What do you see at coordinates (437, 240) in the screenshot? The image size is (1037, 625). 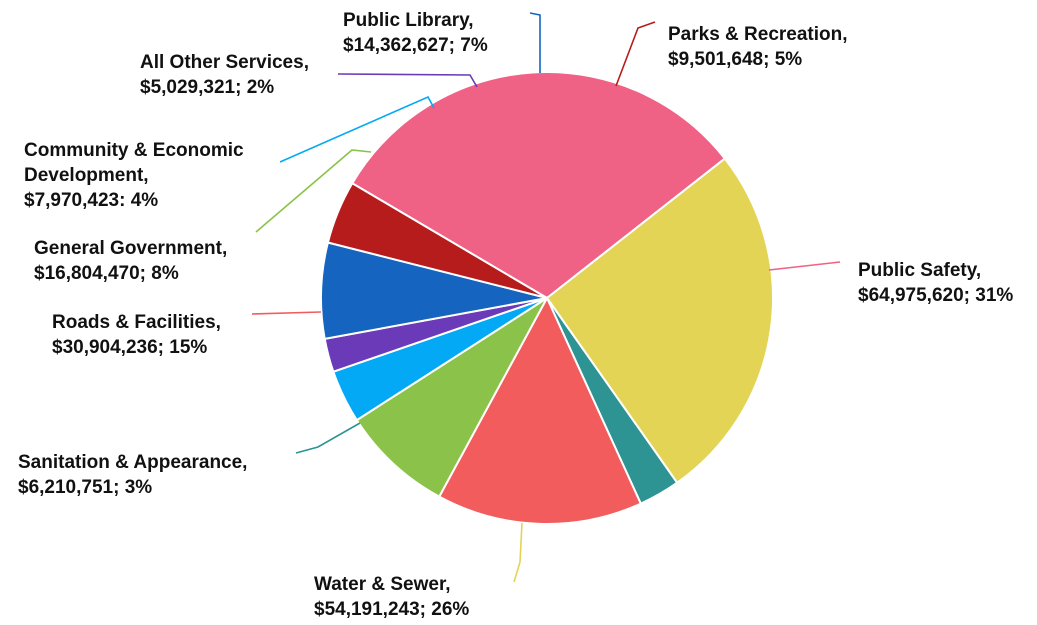 I see `slice-parks-and-recreation` at bounding box center [437, 240].